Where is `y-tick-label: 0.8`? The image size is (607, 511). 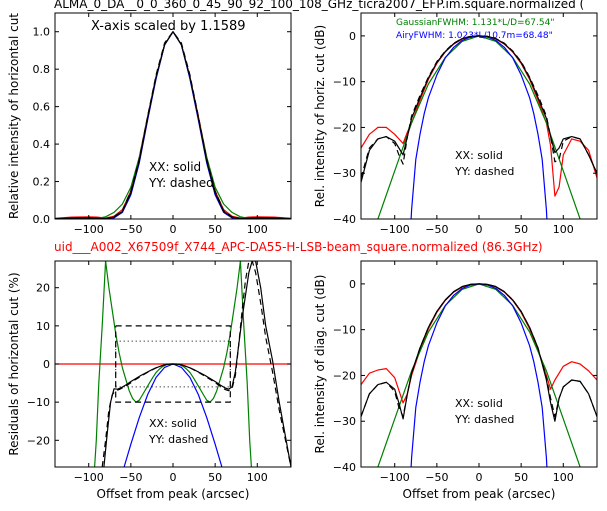
y-tick-label: 0.8 is located at coordinates (42, 69).